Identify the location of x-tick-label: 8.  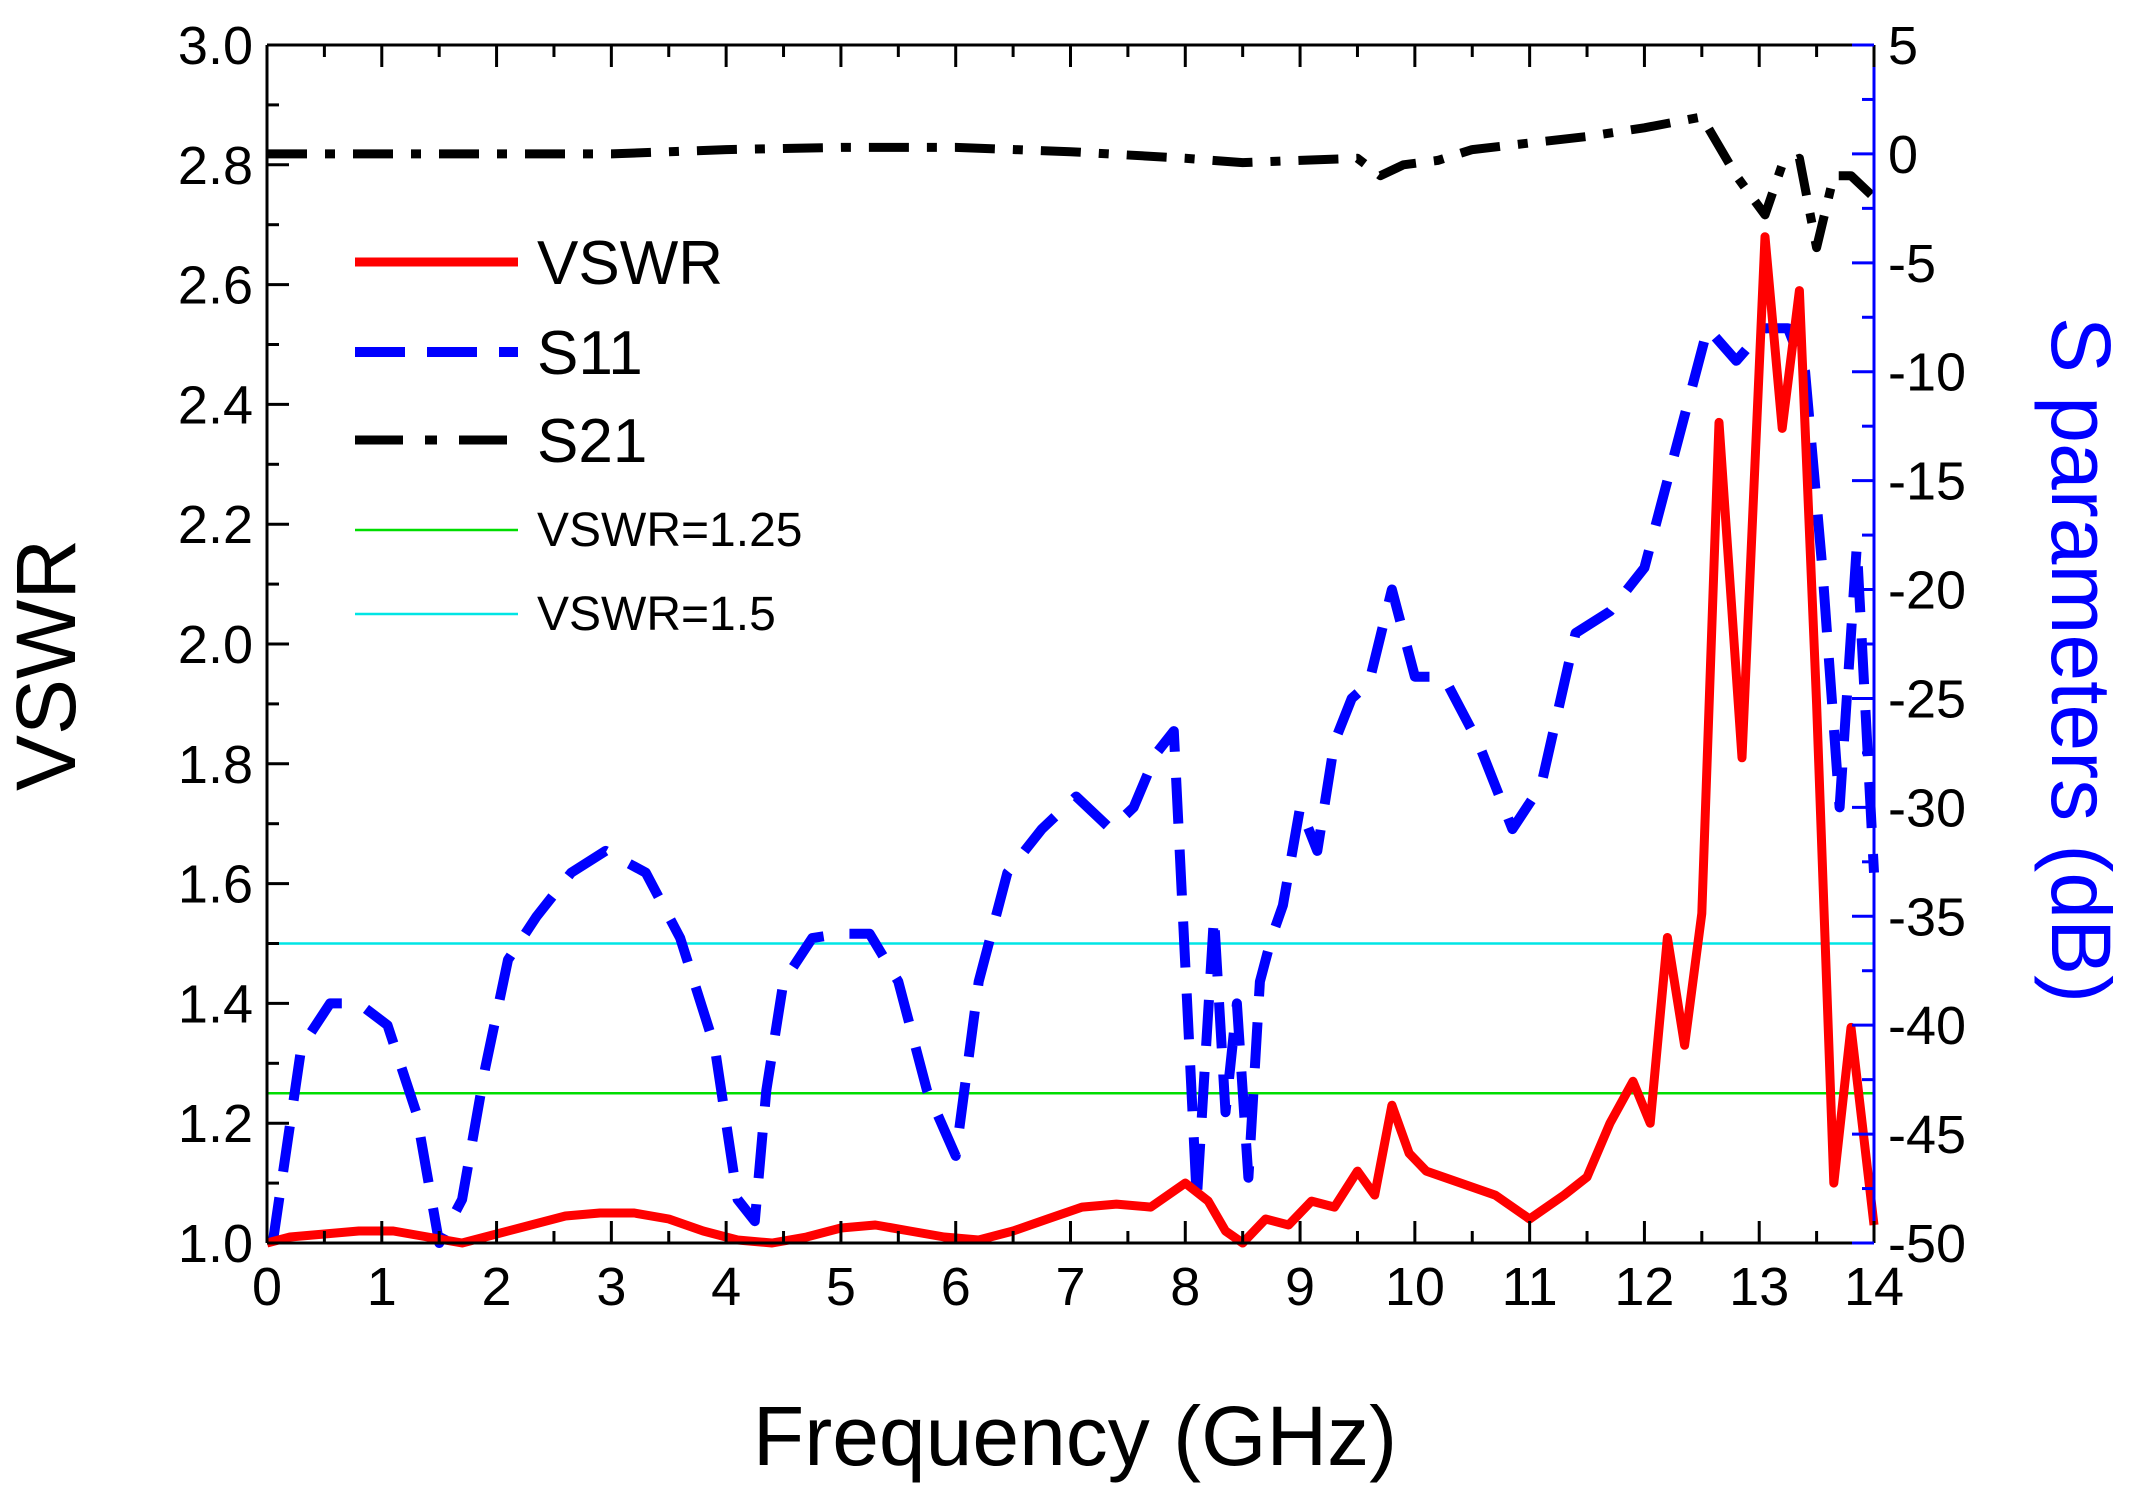
(1185, 1287).